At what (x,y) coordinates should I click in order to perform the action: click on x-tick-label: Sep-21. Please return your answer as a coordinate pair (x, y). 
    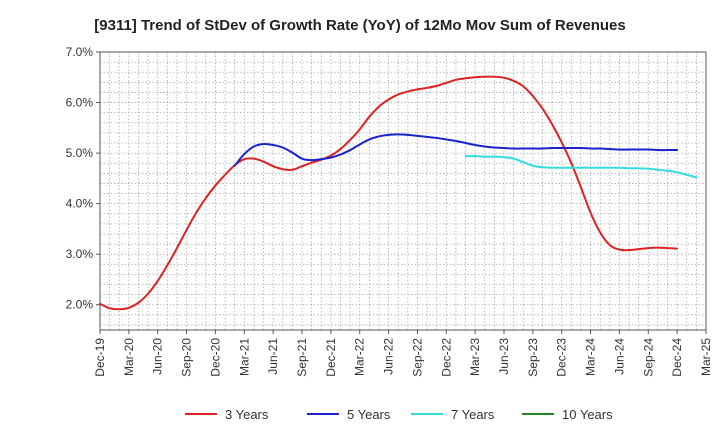
    Looking at the image, I should click on (302, 357).